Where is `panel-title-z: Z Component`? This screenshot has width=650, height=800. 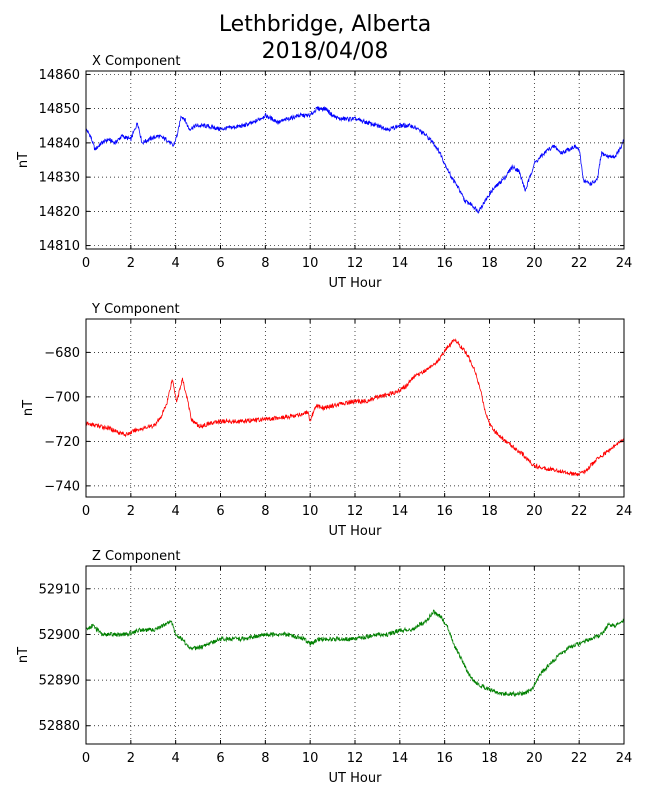
panel-title-z: Z Component is located at coordinates (136, 556).